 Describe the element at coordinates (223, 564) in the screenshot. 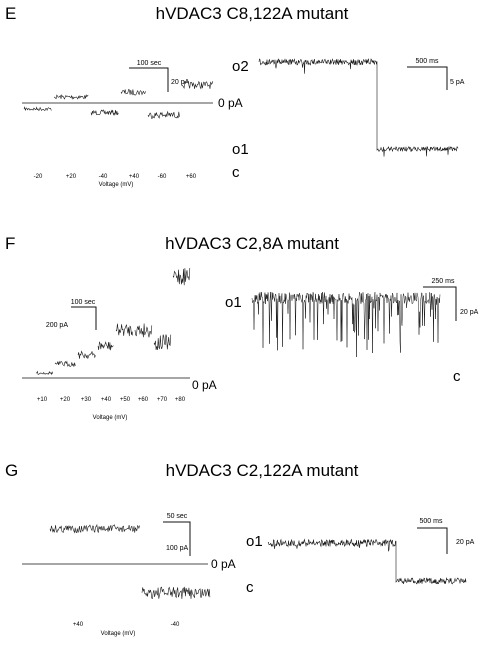

I see `panel-g-zero-label: 0 pA` at that location.